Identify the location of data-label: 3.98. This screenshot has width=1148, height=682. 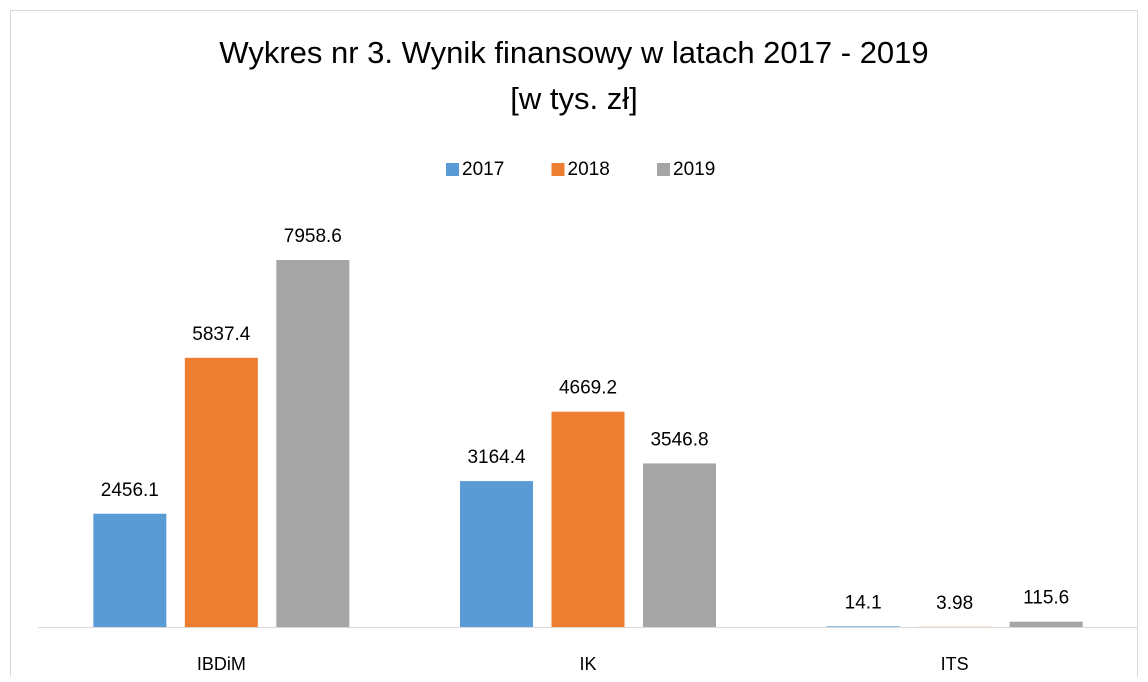
(954, 603).